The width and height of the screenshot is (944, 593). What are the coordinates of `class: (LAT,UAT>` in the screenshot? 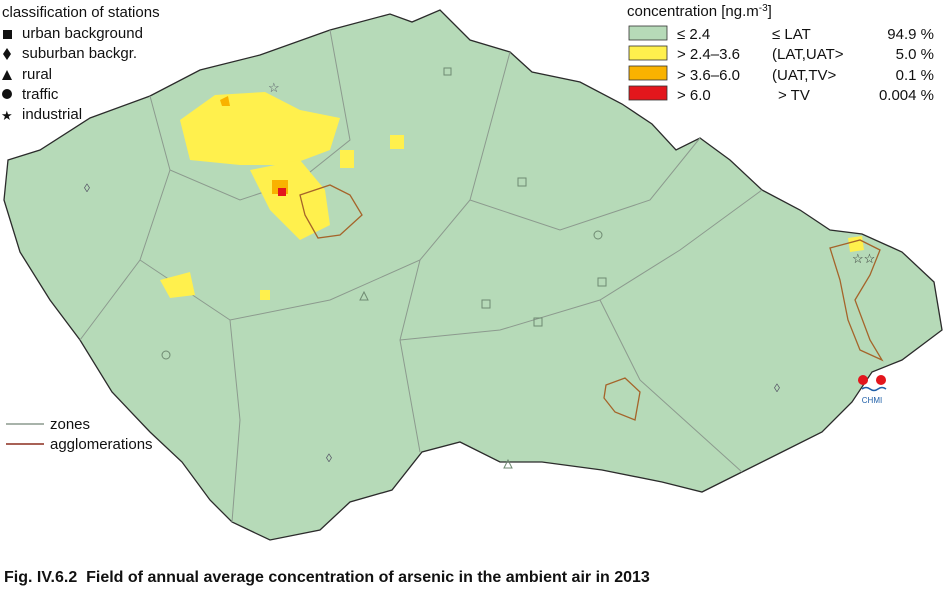 It's located at (808, 54).